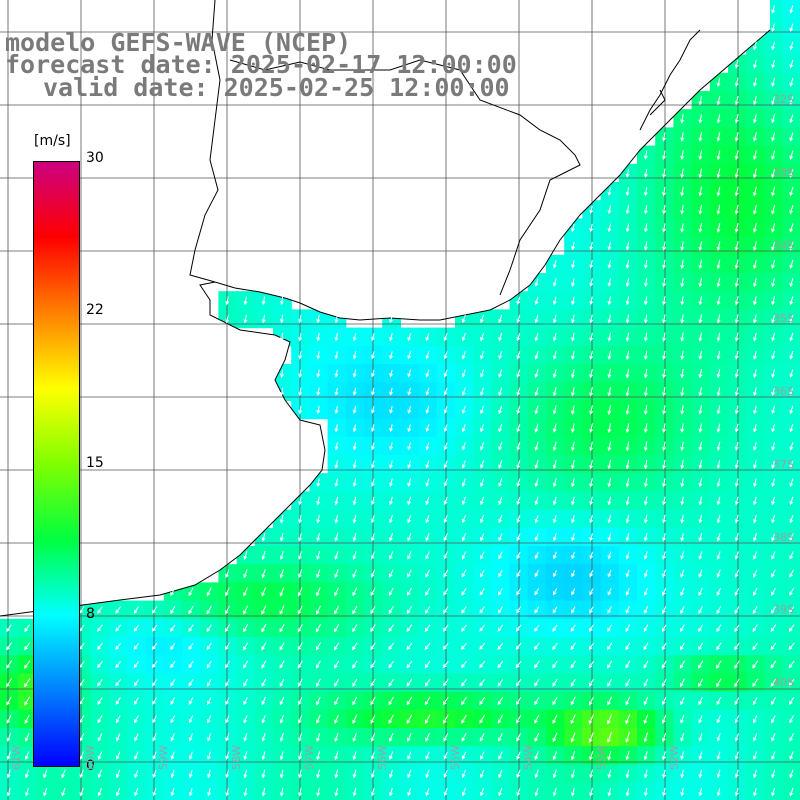  Describe the element at coordinates (16, 757) in the screenshot. I see `lon-label: 61W` at that location.